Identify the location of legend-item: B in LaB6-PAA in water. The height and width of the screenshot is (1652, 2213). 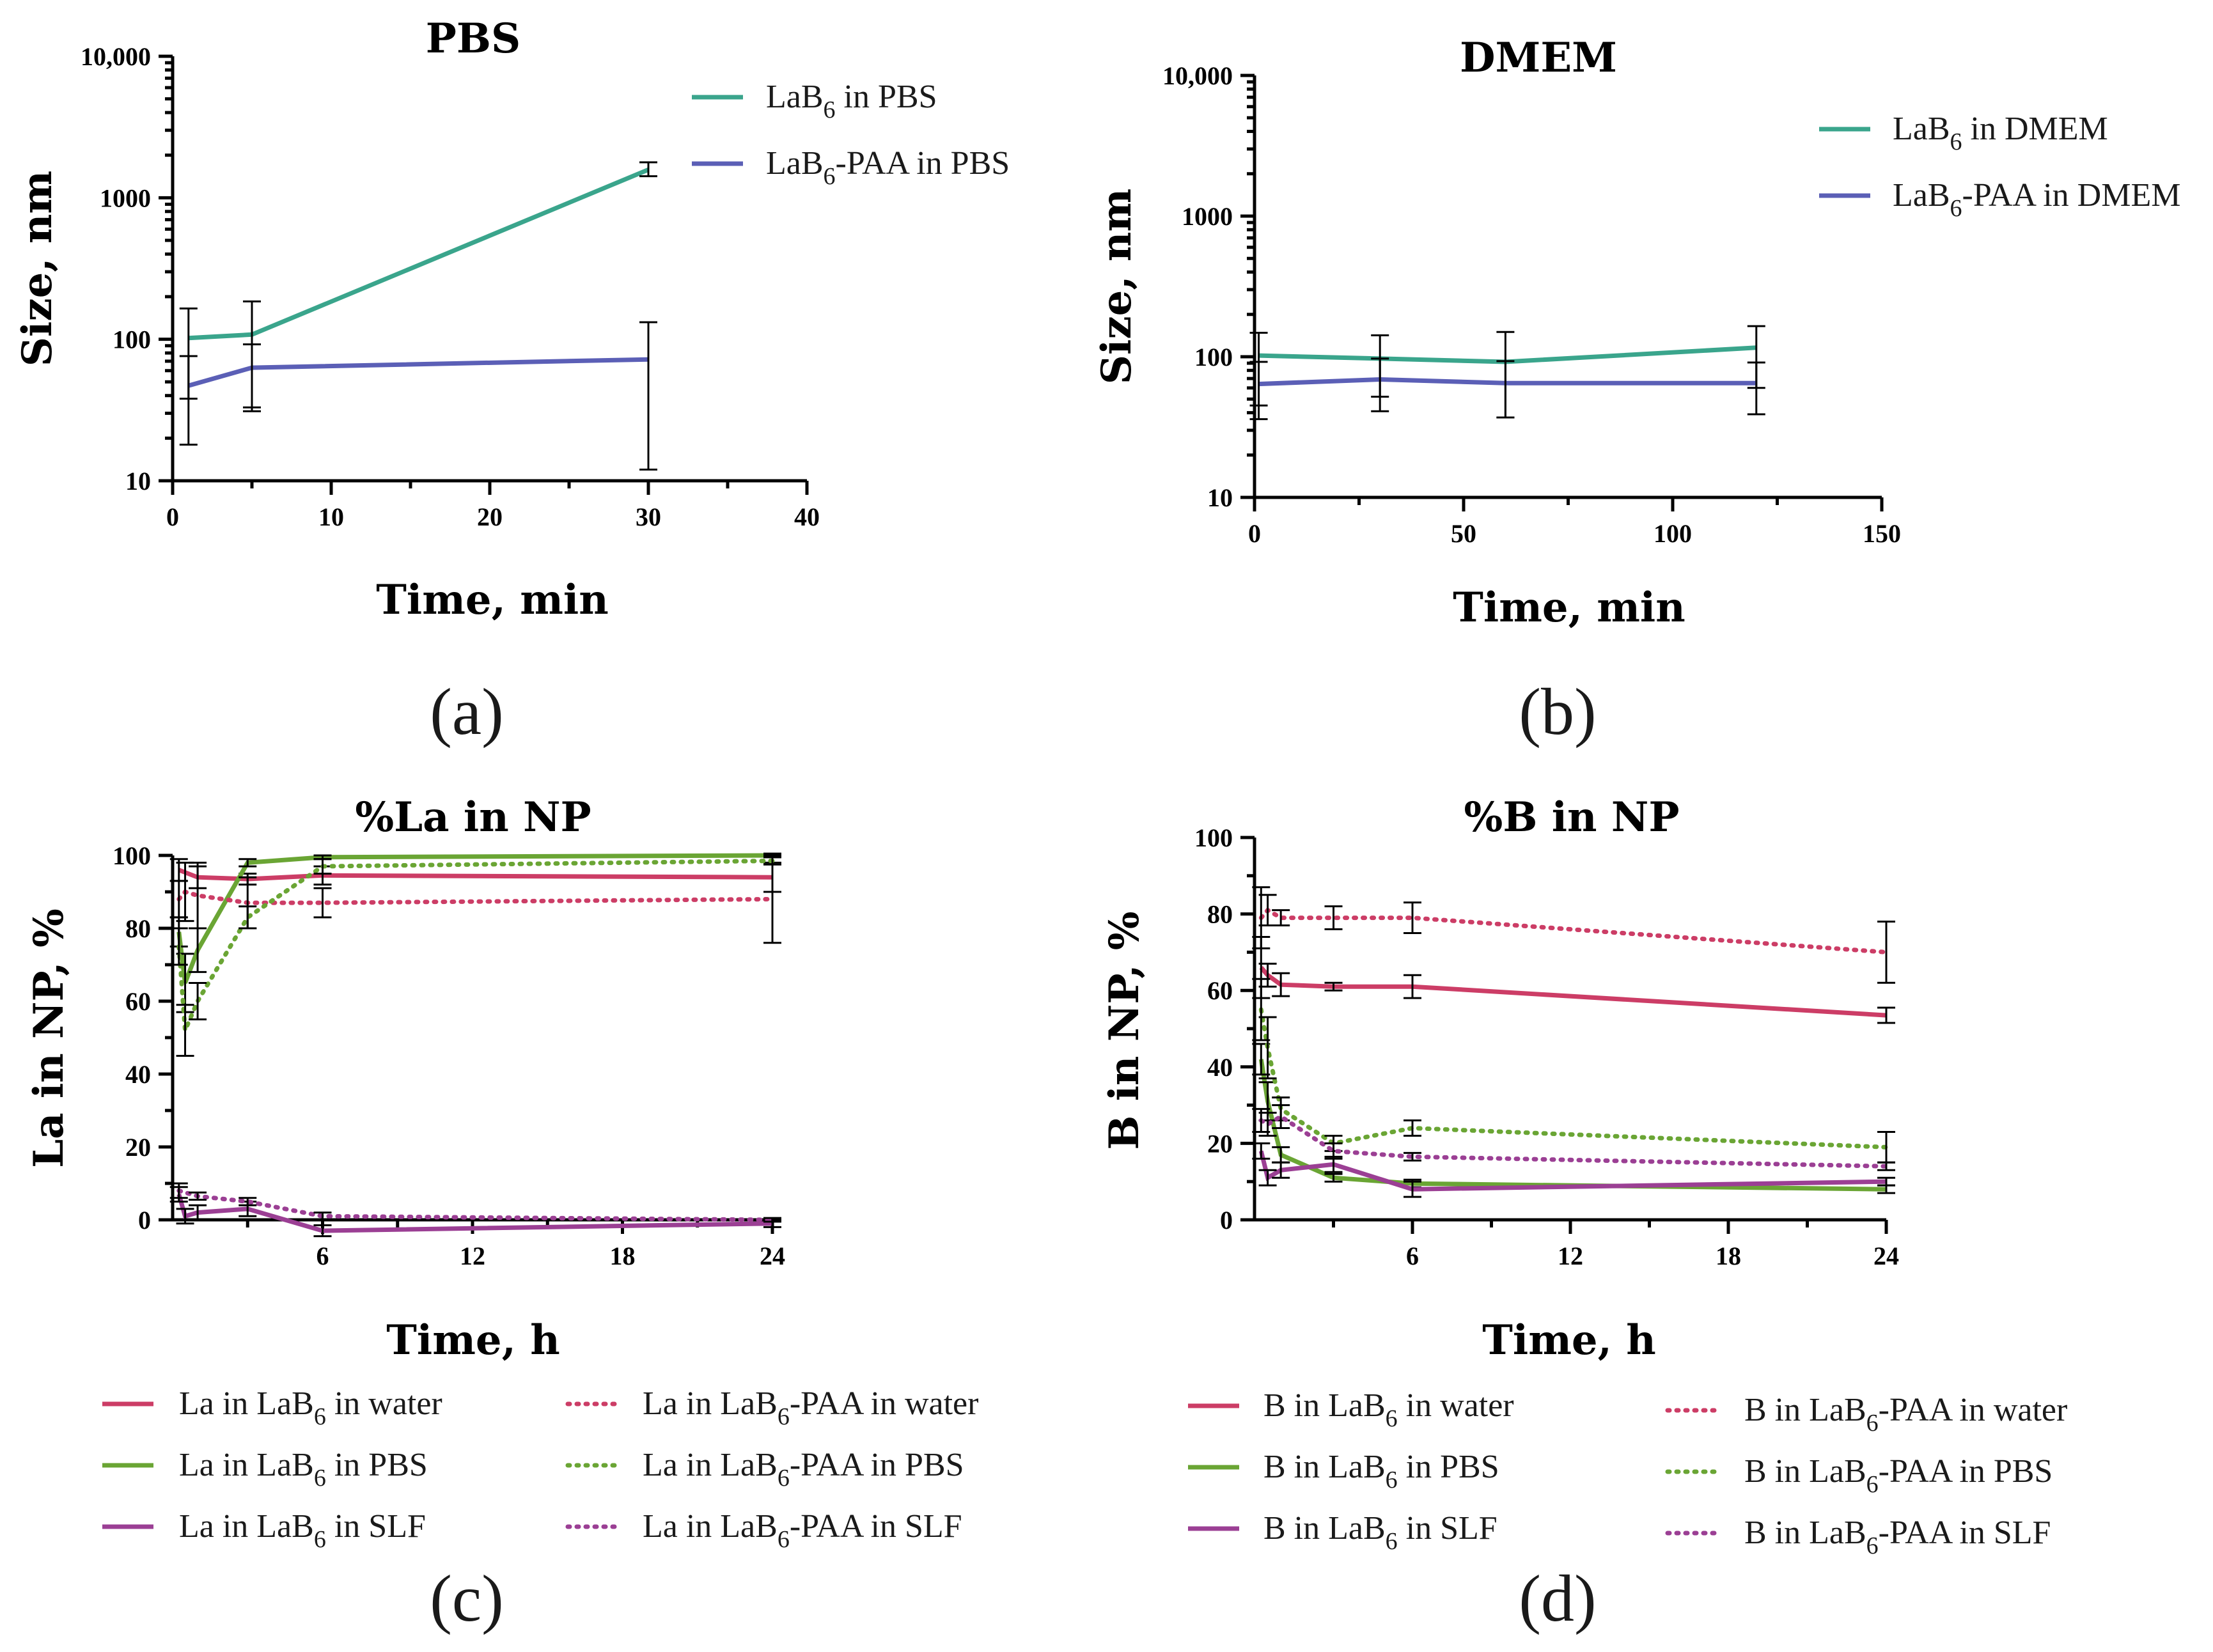
(1866, 1415).